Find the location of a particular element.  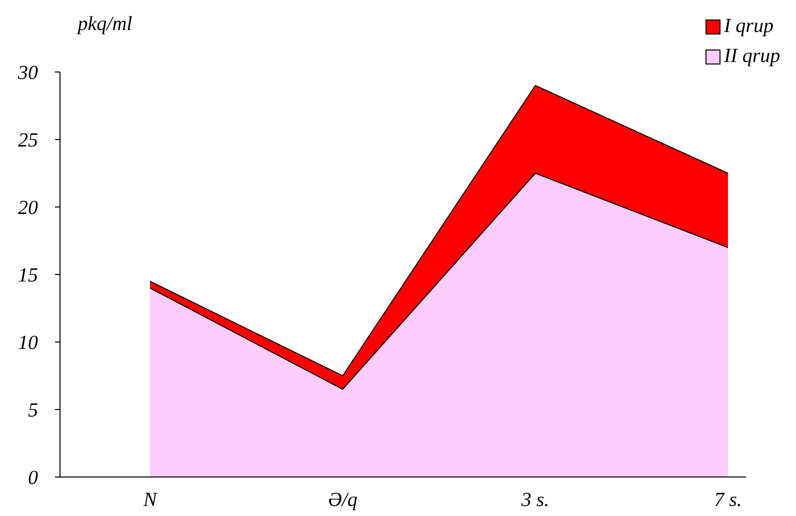

y-axis-title: pkq/ml is located at coordinates (104, 24).